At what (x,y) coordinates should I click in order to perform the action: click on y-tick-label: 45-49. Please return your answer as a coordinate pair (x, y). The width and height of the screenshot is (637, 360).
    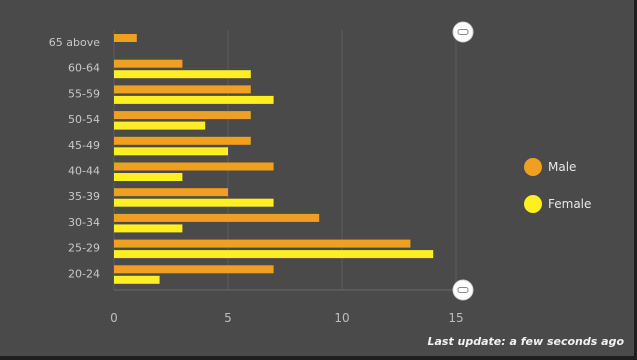
    Looking at the image, I should click on (84, 145).